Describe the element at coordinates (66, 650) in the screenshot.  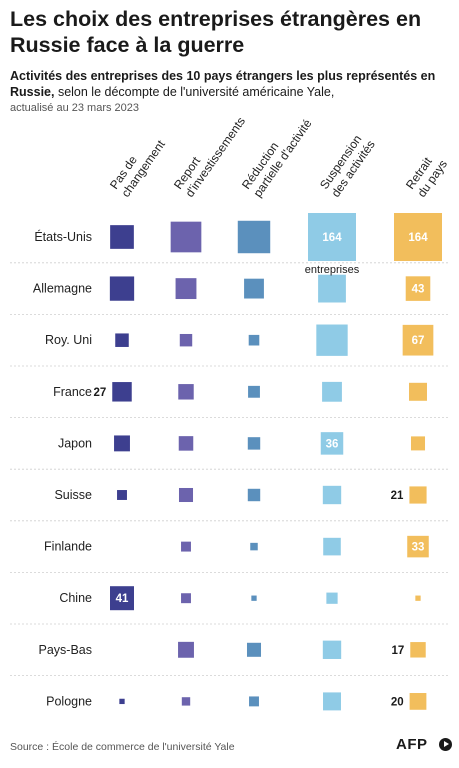
I see `country-label: Pays-Bas` at that location.